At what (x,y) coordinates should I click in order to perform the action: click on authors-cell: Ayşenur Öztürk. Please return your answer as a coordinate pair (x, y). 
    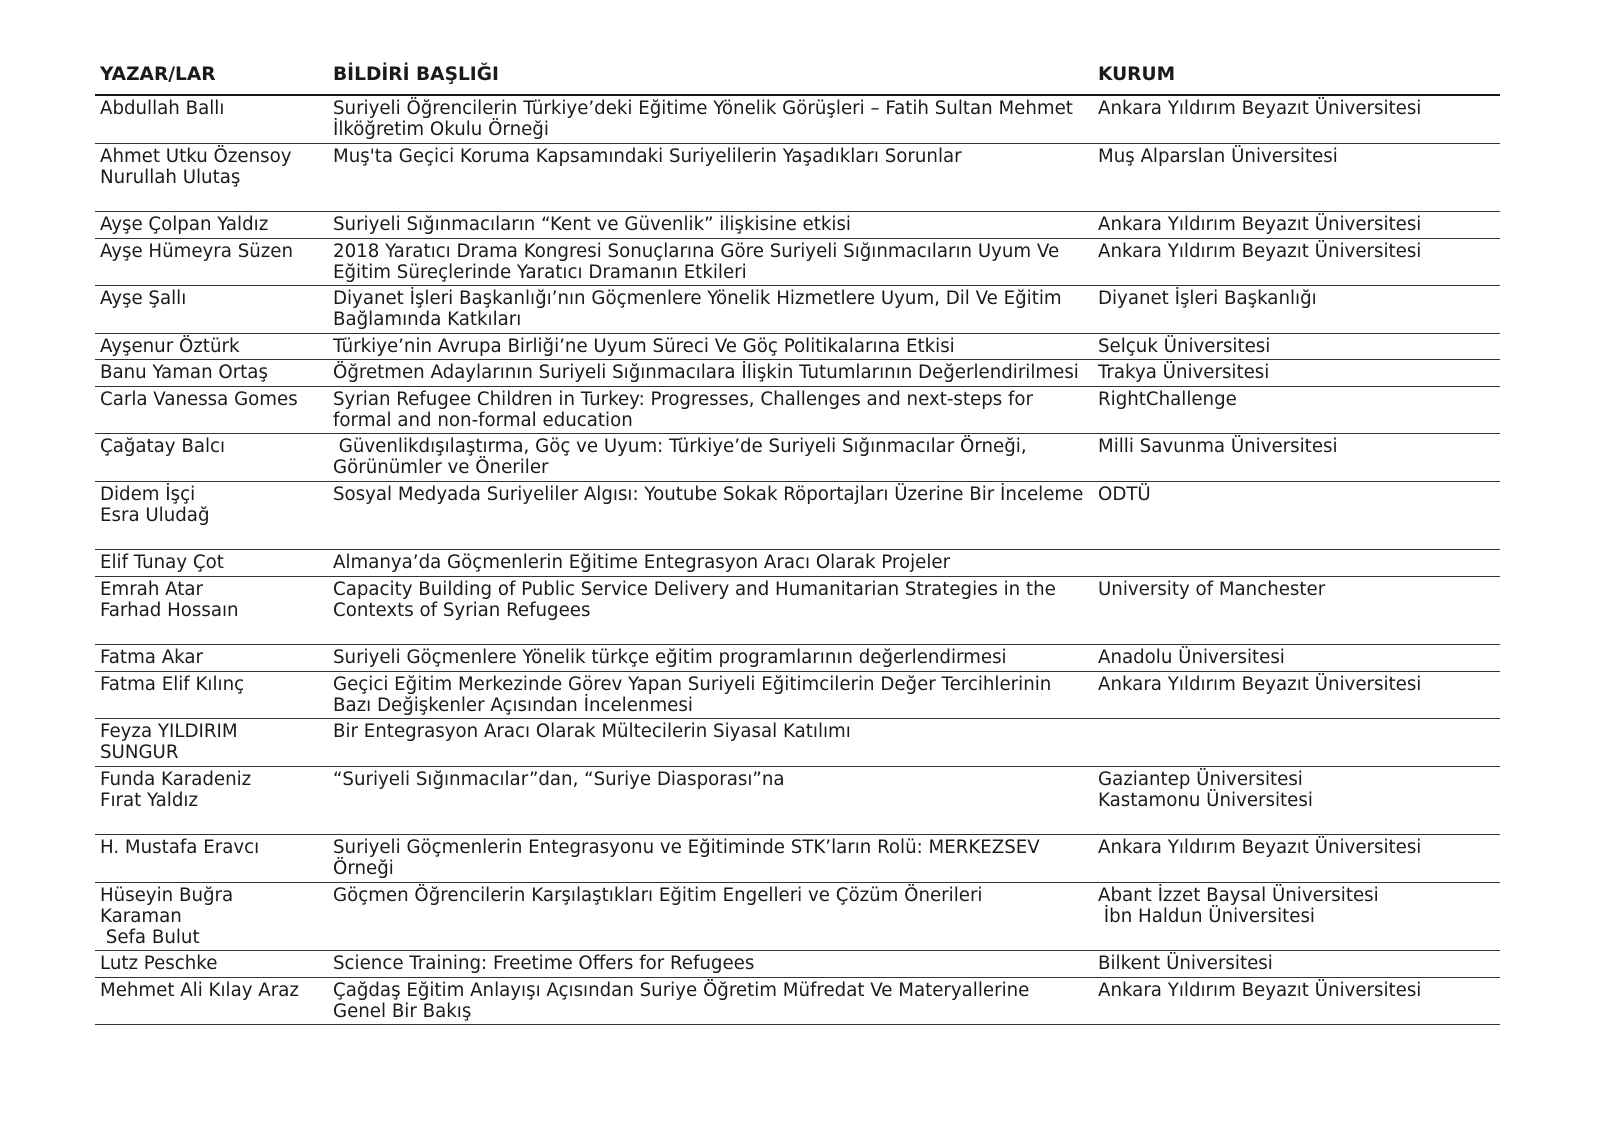
    Looking at the image, I should click on (211, 346).